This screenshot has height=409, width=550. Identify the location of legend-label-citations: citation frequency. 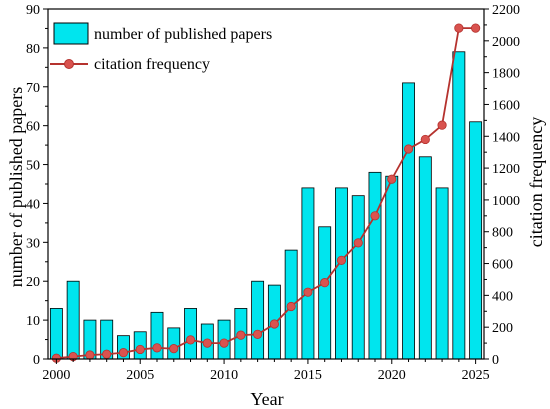
(152, 64).